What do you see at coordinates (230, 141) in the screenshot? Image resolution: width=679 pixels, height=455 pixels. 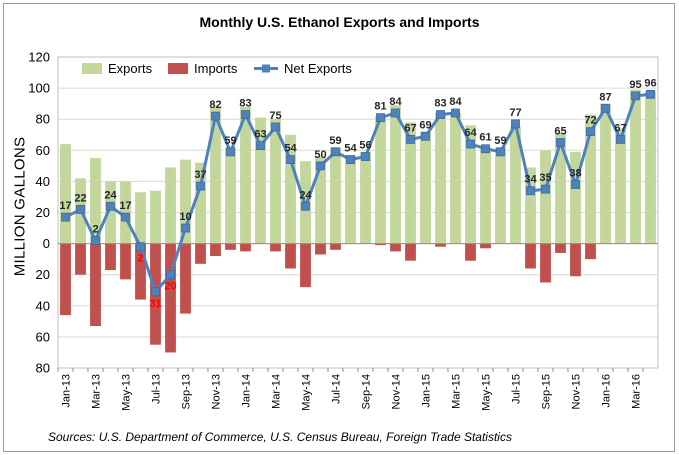 I see `data-label: 59` at bounding box center [230, 141].